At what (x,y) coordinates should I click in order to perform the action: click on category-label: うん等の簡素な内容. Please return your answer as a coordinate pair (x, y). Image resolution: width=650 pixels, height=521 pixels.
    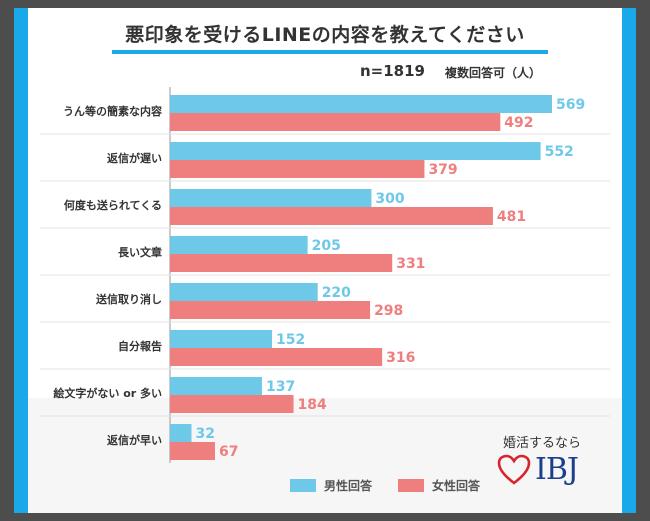
    Looking at the image, I should click on (112, 111).